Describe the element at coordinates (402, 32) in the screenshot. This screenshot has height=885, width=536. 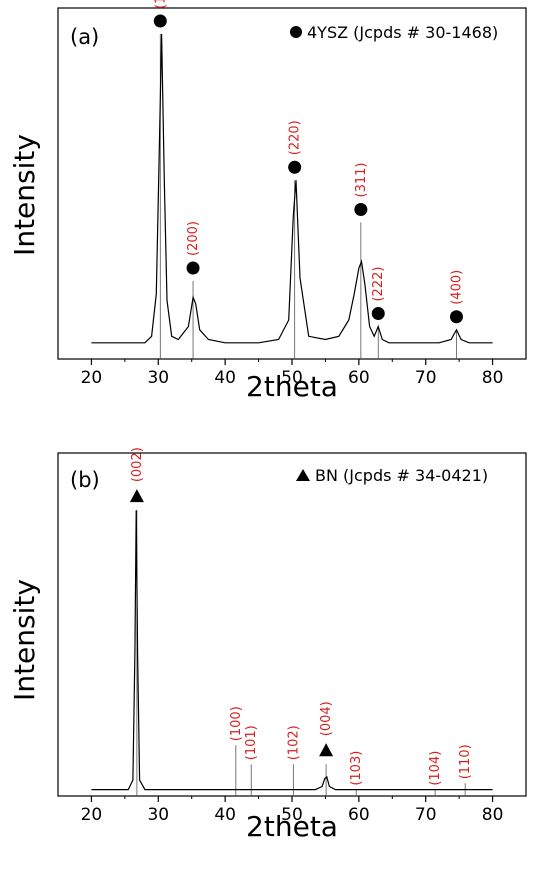
I see `legend-label: 4YSZ (Jcpds # 30-1468)` at that location.